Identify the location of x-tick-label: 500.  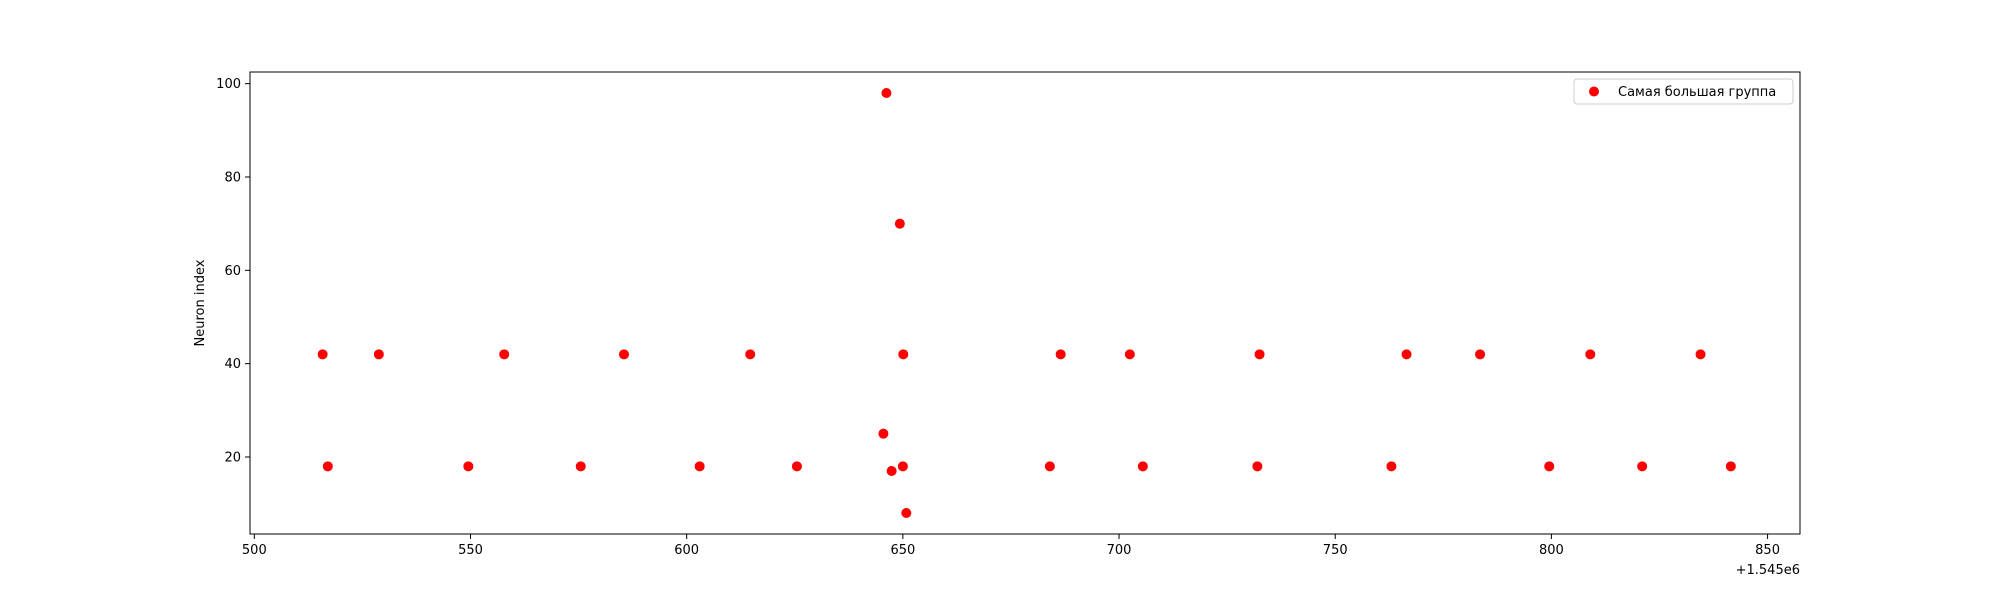
(254, 550).